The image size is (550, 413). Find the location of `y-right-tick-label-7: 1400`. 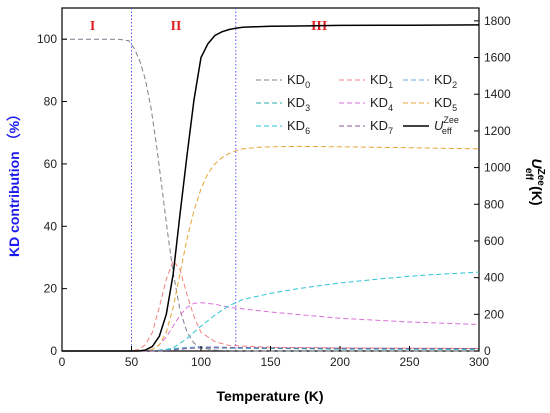

y-right-tick-label-7: 1400 is located at coordinates (497, 94).